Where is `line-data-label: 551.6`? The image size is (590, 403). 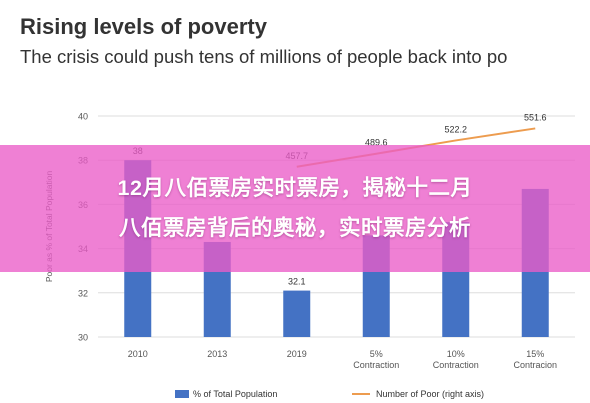 line-data-label: 551.6 is located at coordinates (535, 117).